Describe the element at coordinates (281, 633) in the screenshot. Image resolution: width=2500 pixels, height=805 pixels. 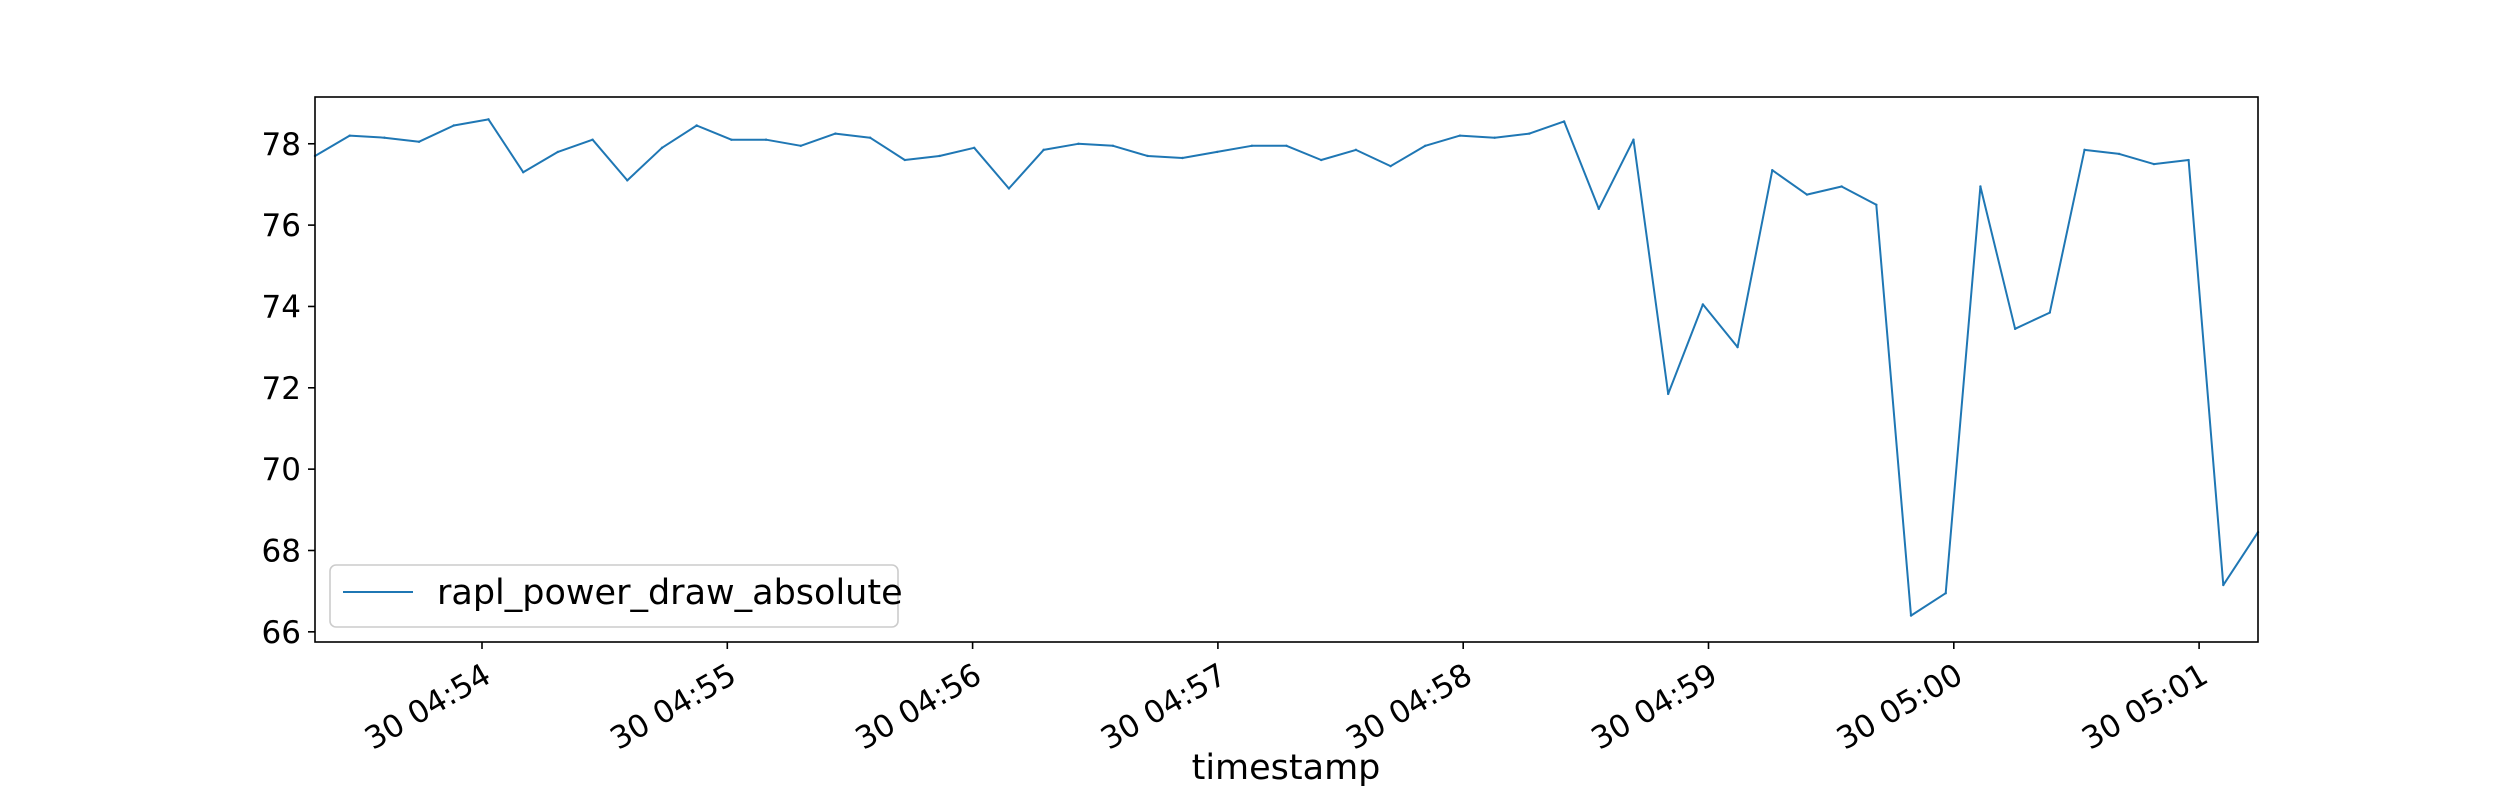
I see `y-tick-label: 66` at that location.